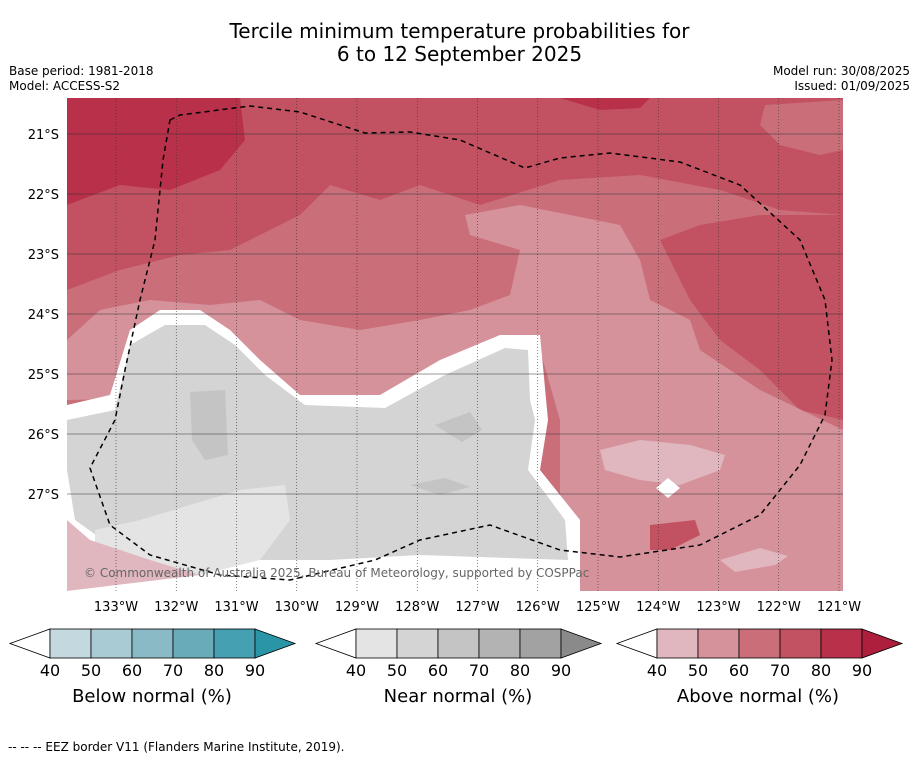 The image size is (919, 758). Describe the element at coordinates (43, 255) in the screenshot. I see `lat-tick-label: 23°S` at that location.